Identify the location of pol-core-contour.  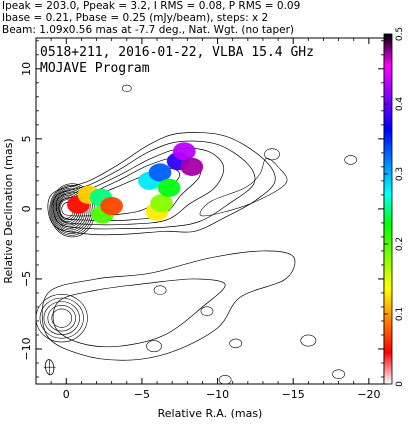
(62, 318).